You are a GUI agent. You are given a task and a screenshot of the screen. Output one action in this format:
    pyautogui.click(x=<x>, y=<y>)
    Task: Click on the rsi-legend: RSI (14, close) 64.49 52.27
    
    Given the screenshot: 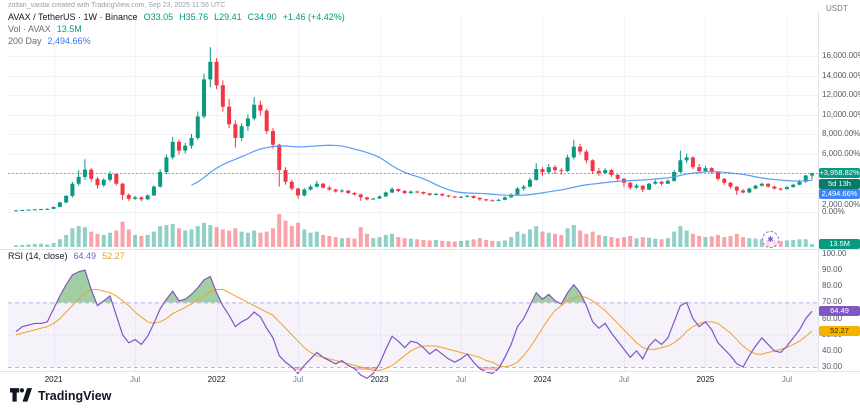 What is the action you would take?
    pyautogui.click(x=66, y=256)
    